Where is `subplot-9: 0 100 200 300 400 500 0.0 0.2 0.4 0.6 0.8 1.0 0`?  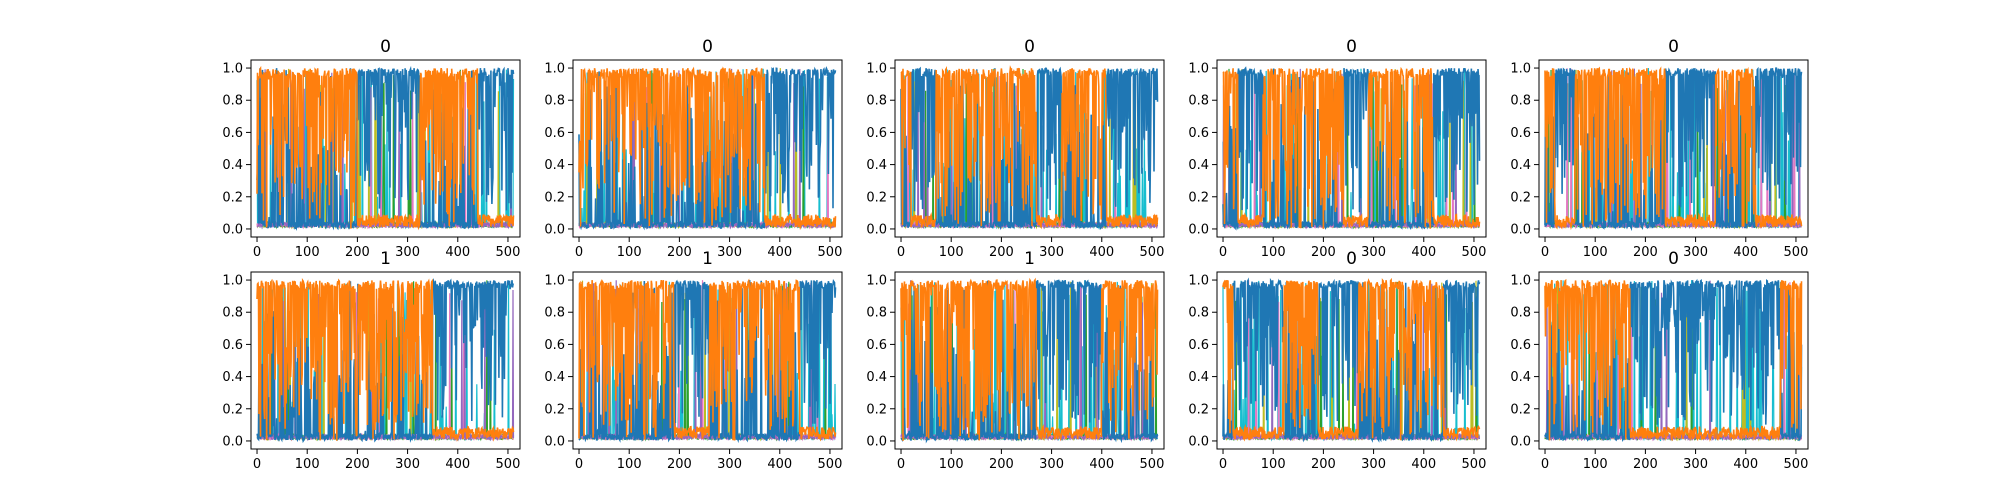 subplot-9: 0 100 200 300 400 500 0.0 0.2 0.4 0.6 0.8 1.0 0 is located at coordinates (1337, 360).